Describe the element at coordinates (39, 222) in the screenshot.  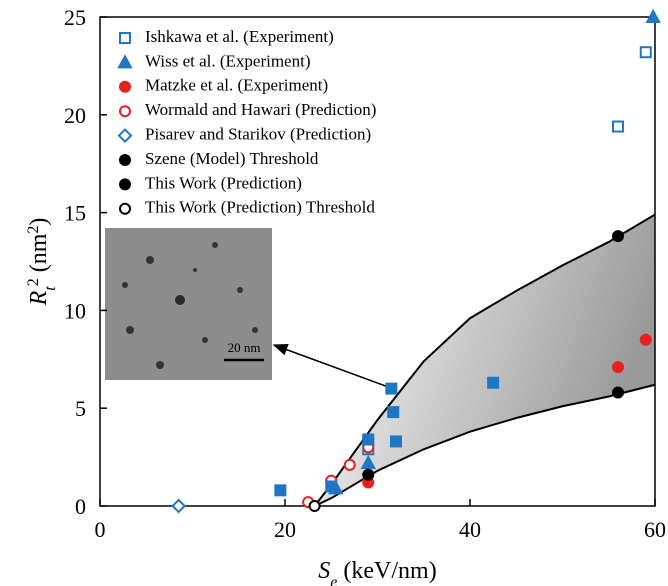
I see `y-label-part: )` at that location.